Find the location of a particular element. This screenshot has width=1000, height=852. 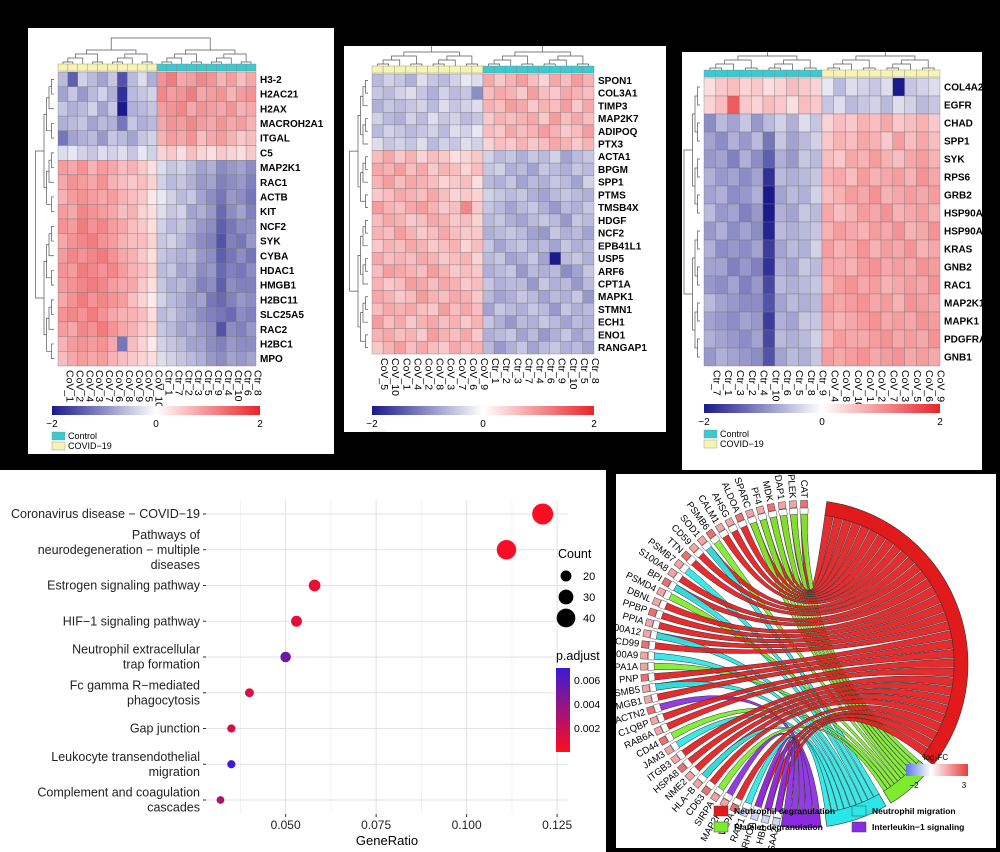

gene-label: CHAD is located at coordinates (958, 124).